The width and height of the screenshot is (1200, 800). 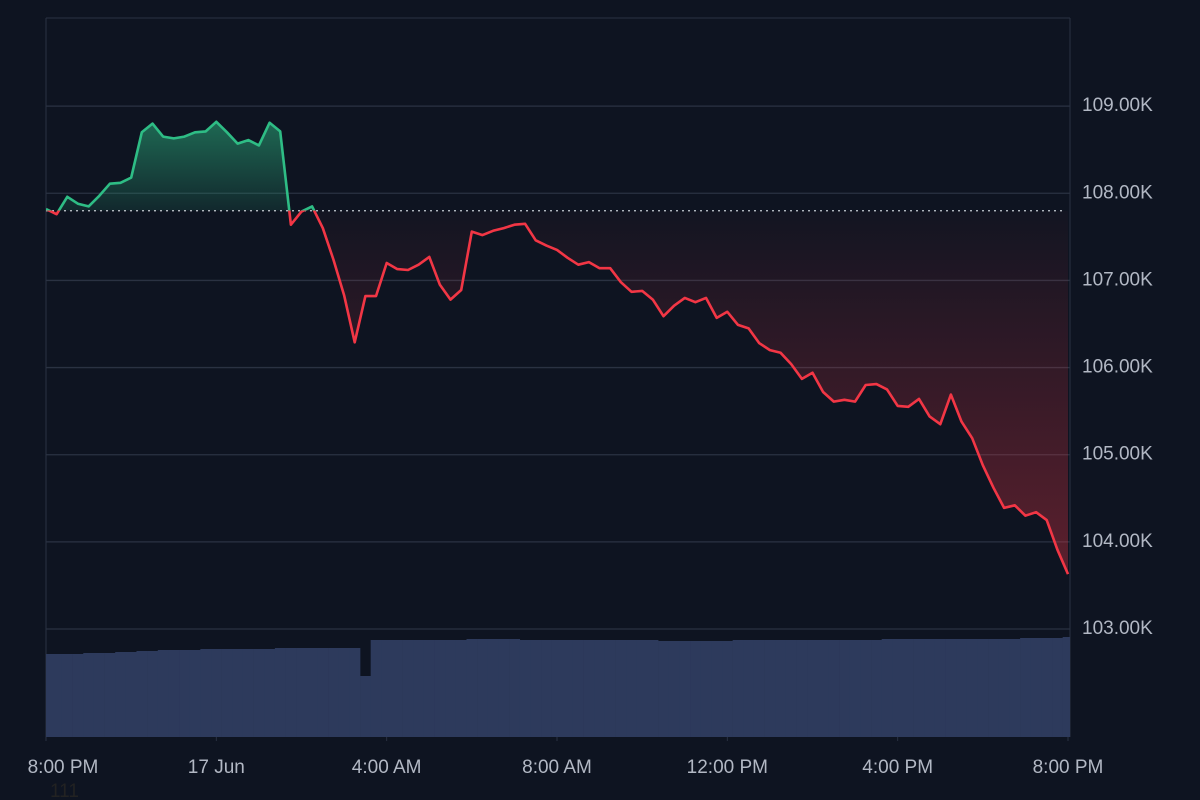 I want to click on x-tick-label: 12:00 PM, so click(x=727, y=767).